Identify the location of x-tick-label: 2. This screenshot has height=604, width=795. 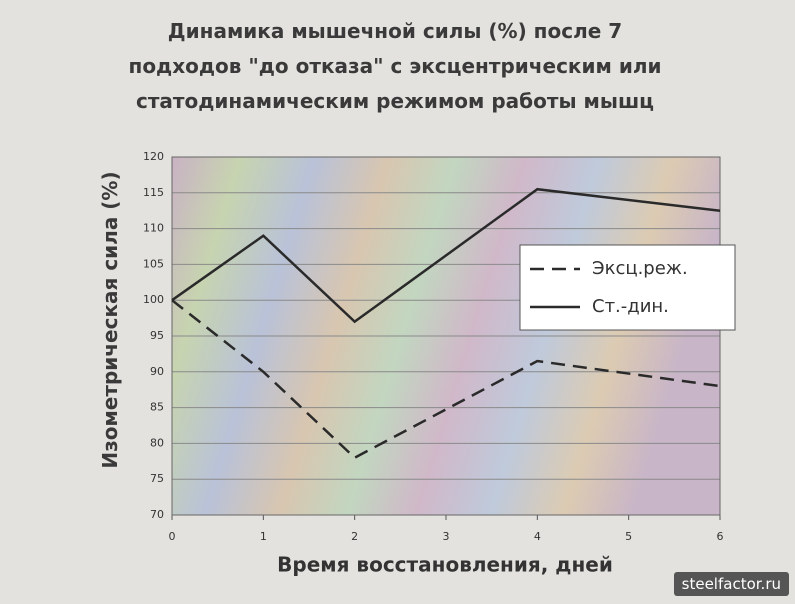
(354, 536).